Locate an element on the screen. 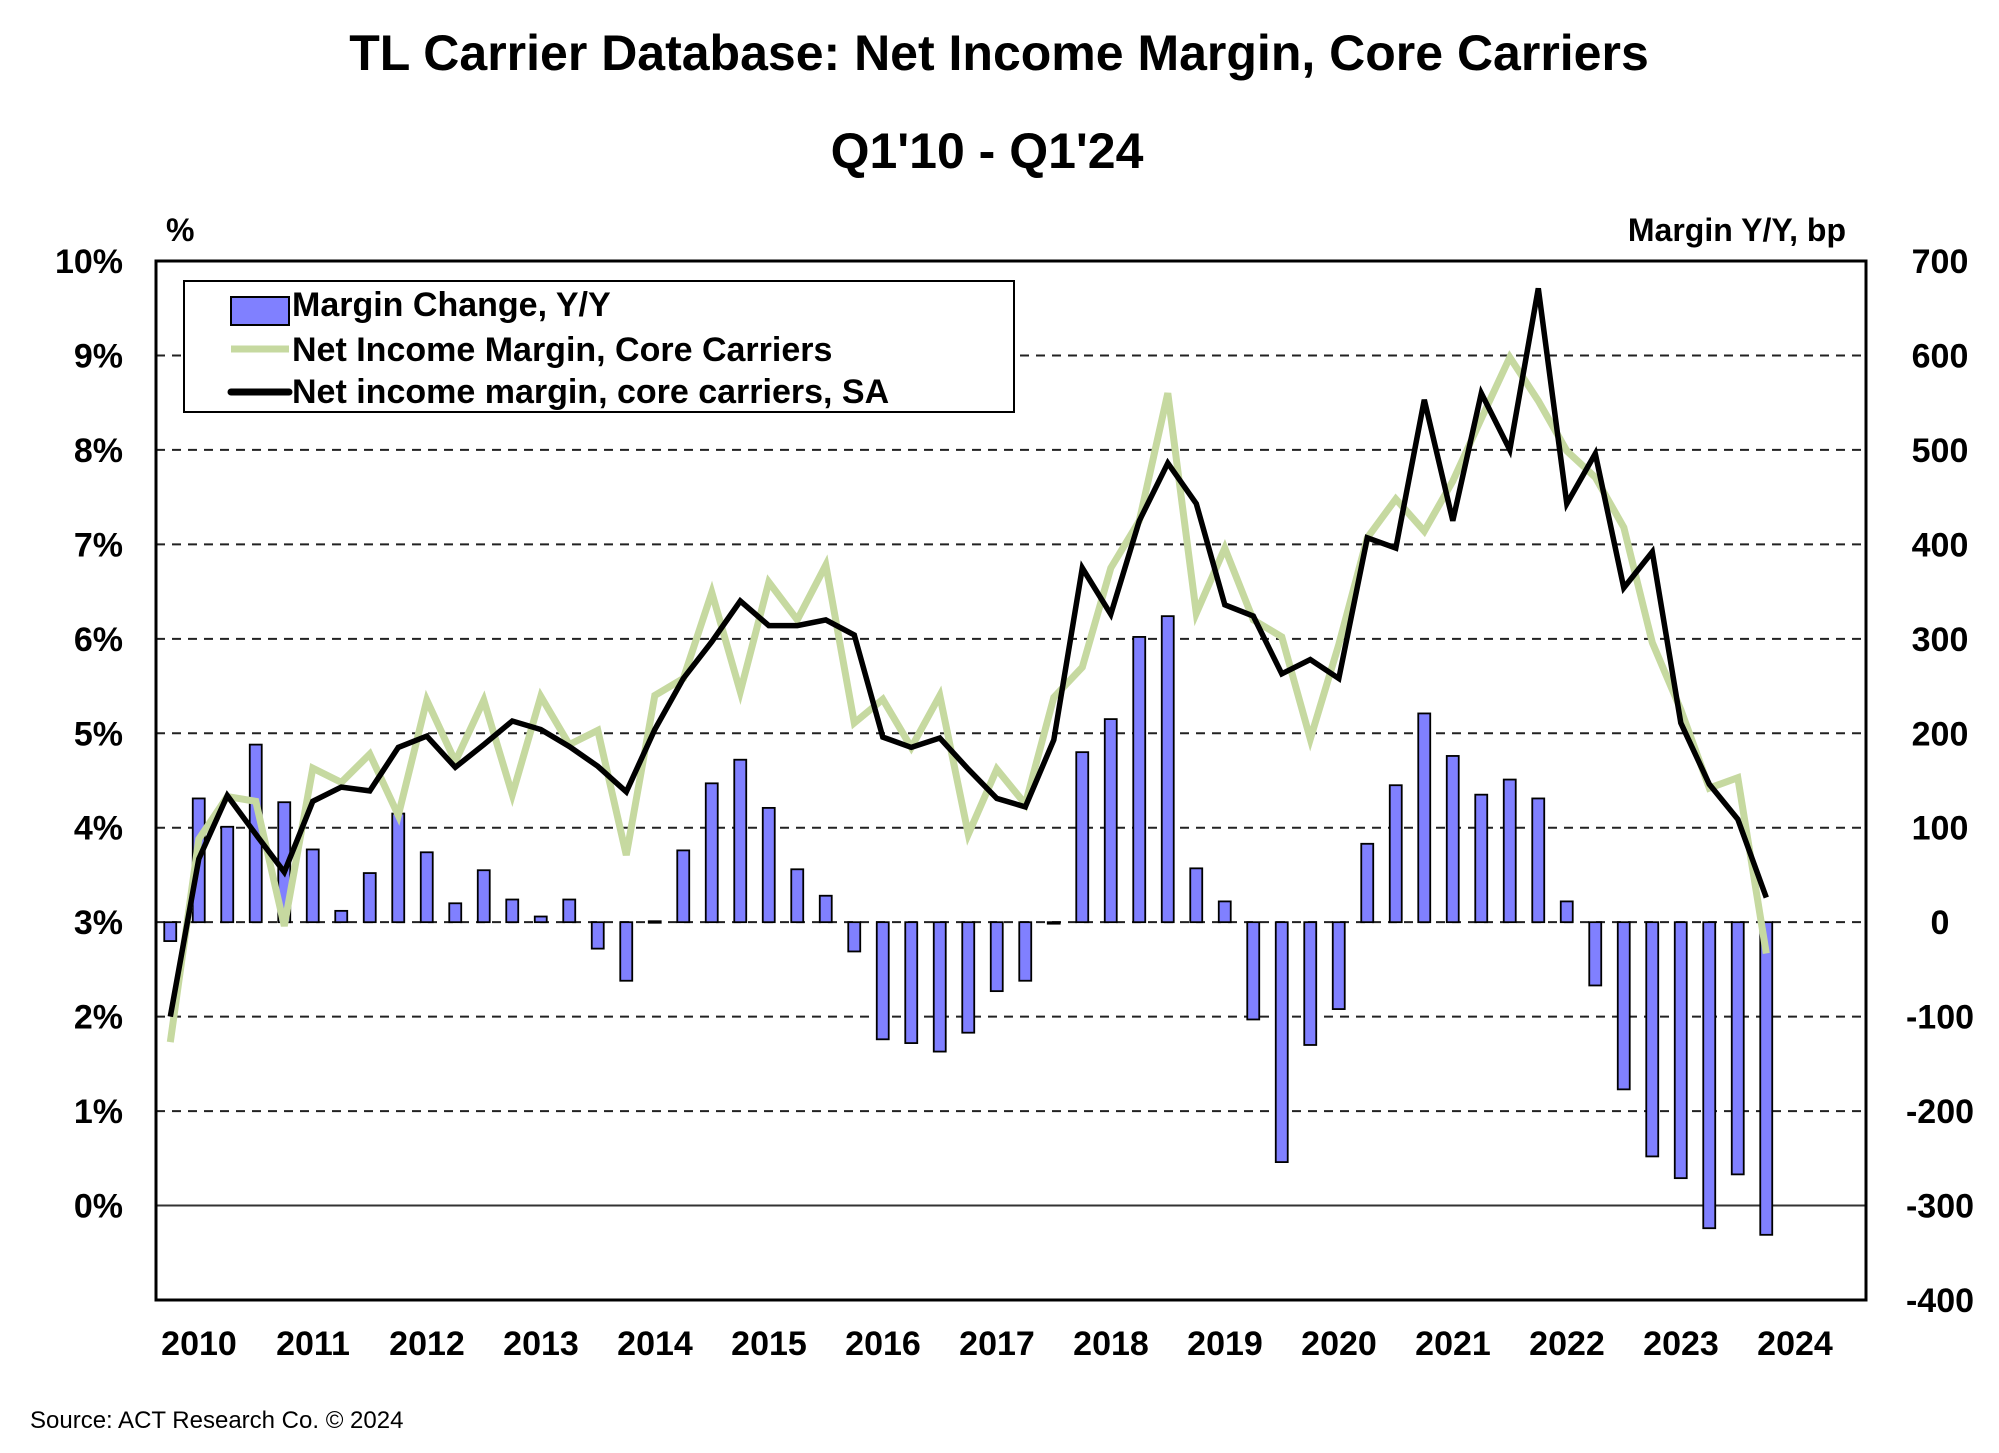 The image size is (1999, 1453). right-tick-label: 300 is located at coordinates (1940, 640).